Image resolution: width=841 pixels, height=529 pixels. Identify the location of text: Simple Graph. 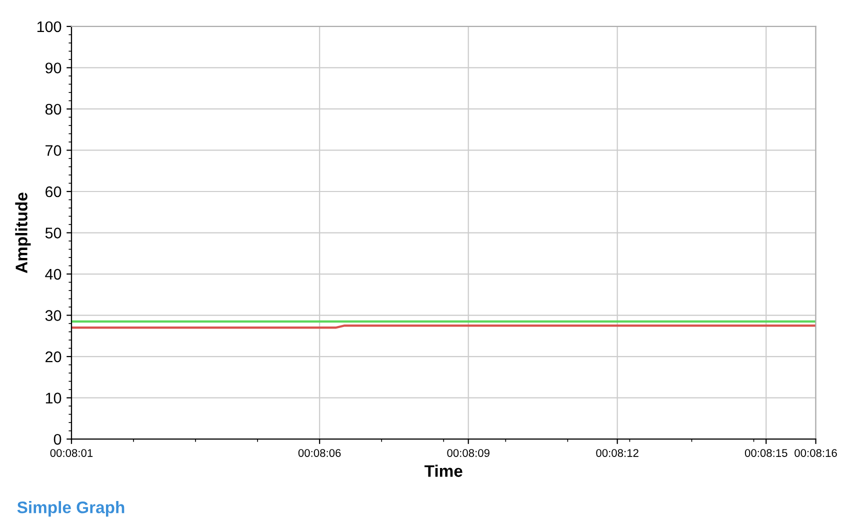
(70, 509).